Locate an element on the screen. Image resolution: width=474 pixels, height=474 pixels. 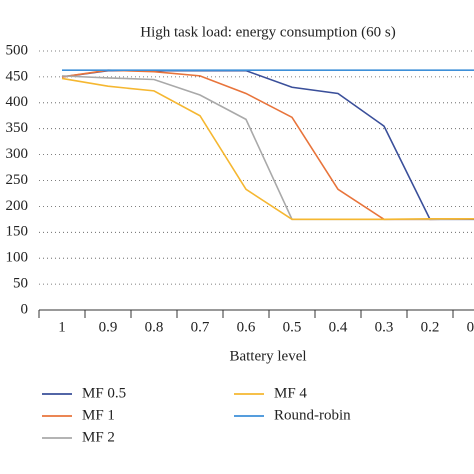
y-tick-label: 200 is located at coordinates (17, 206).